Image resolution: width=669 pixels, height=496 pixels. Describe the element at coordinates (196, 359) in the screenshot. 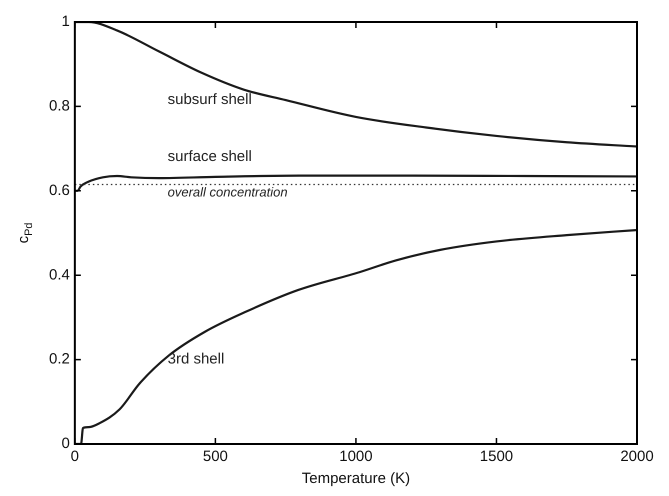

I see `series-label: 3rd shell` at that location.